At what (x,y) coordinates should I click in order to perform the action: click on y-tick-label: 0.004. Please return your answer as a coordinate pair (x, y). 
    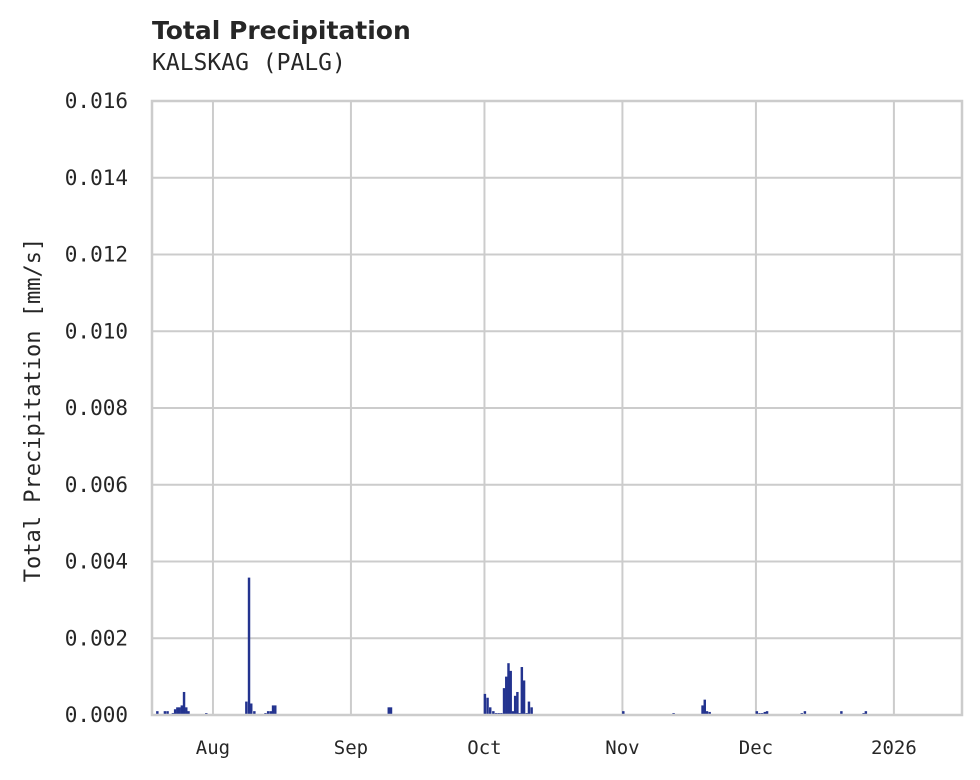
    Looking at the image, I should click on (96, 562).